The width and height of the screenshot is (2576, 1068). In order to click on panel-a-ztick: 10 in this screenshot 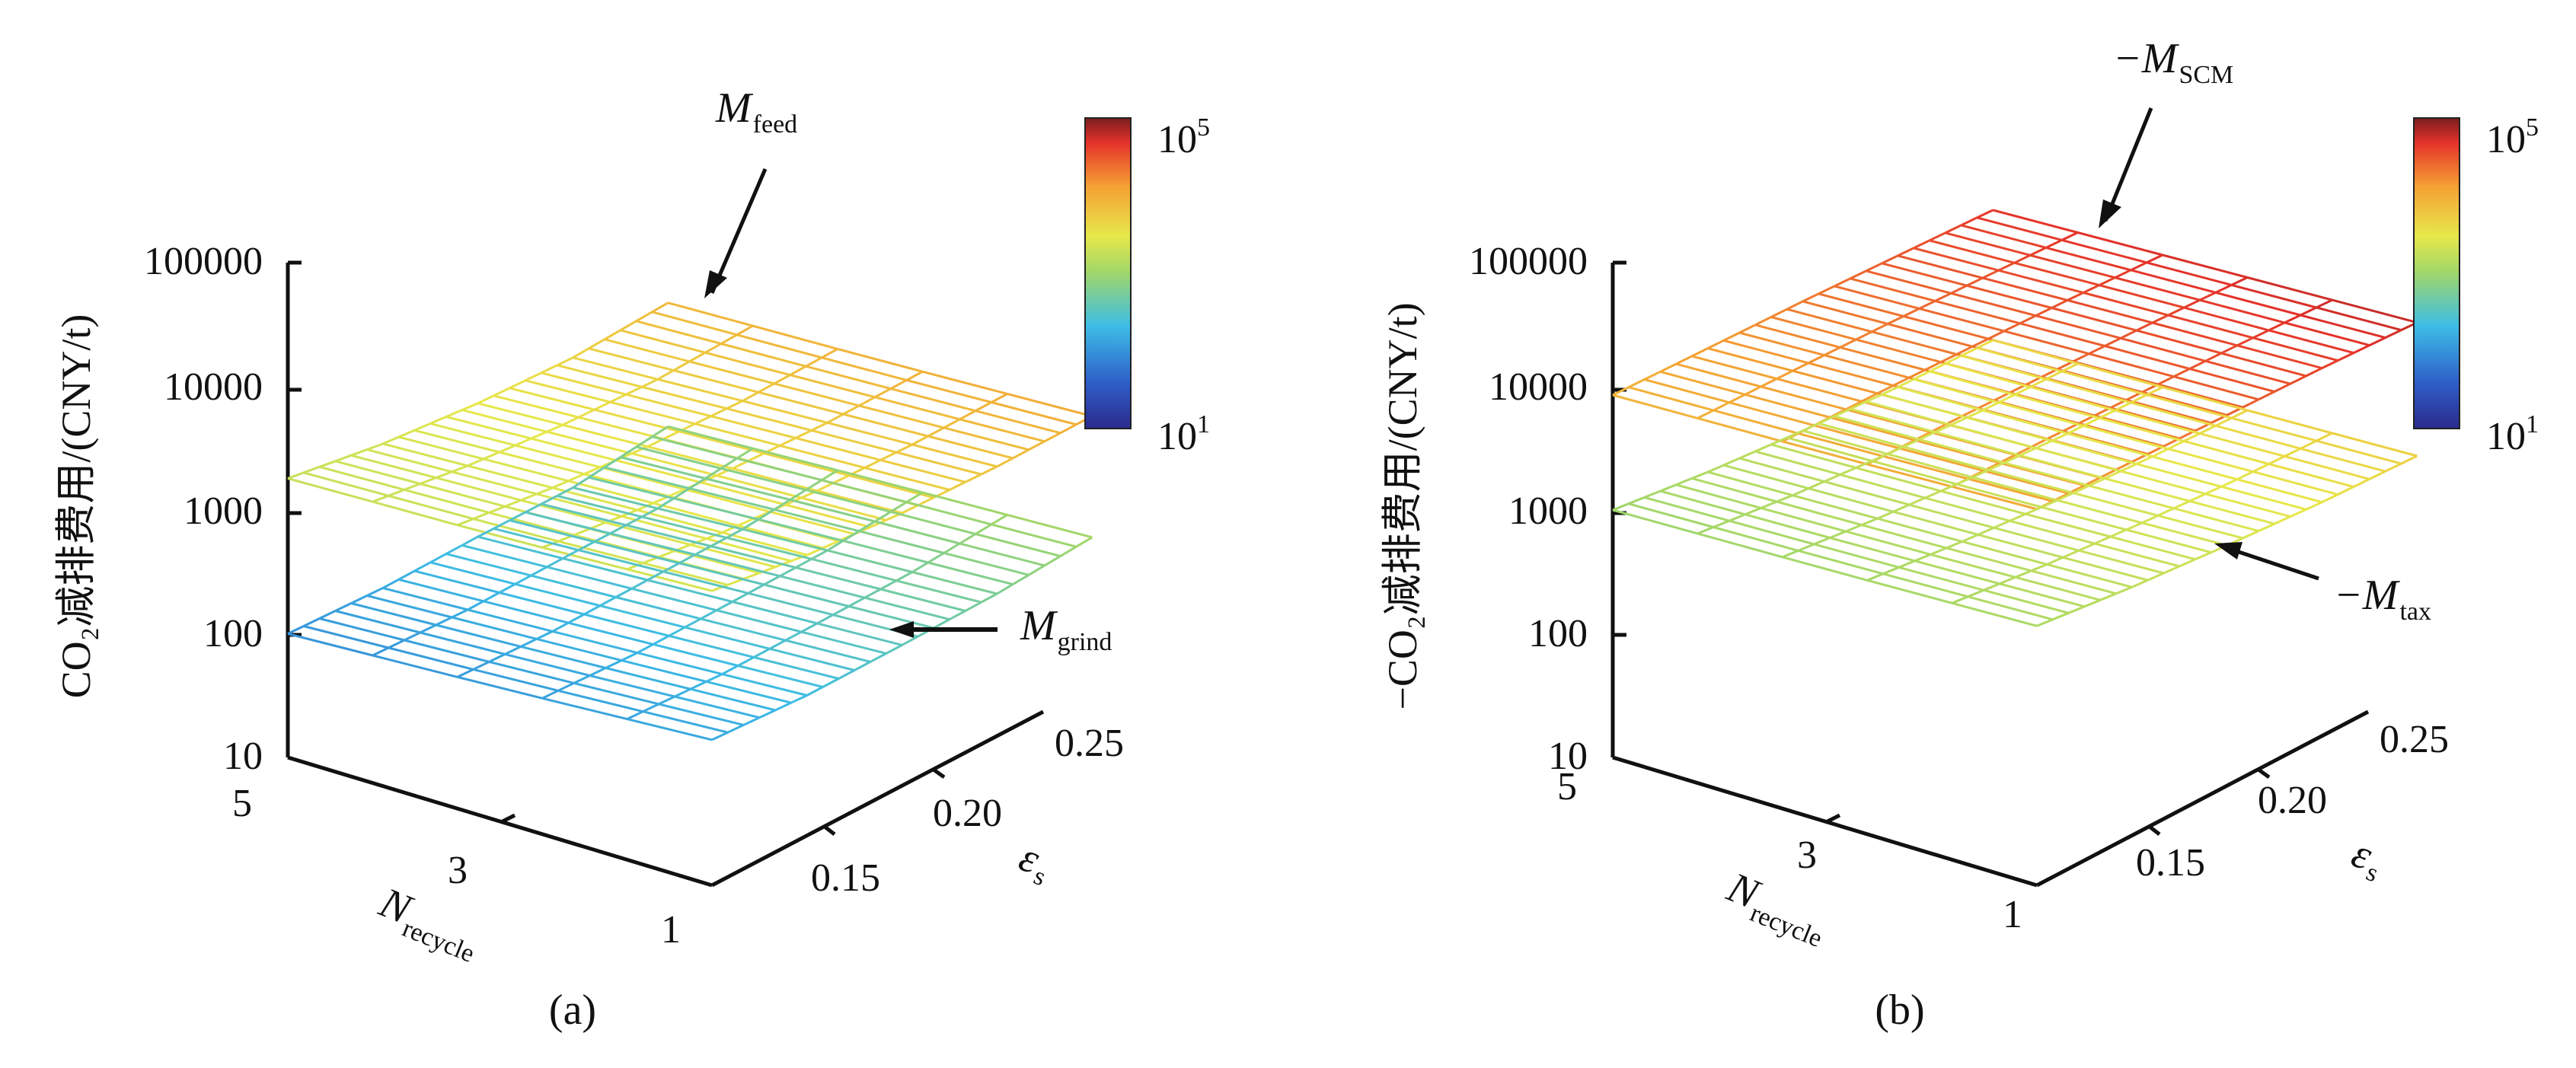, I will do `click(243, 756)`.